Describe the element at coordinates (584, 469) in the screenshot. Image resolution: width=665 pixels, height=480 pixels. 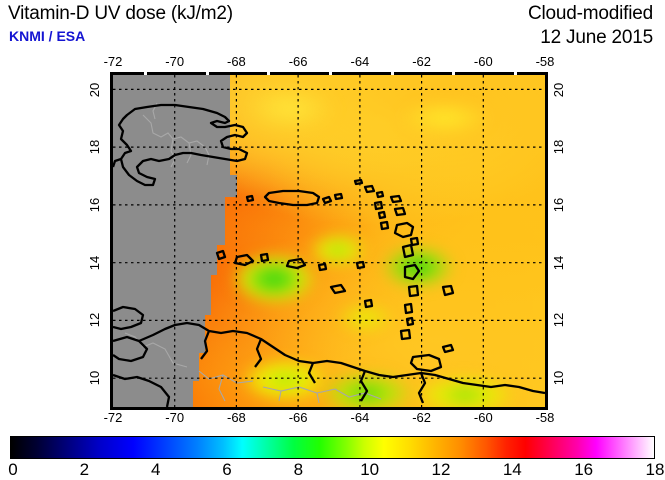
I see `colorbar-tick: 16` at that location.